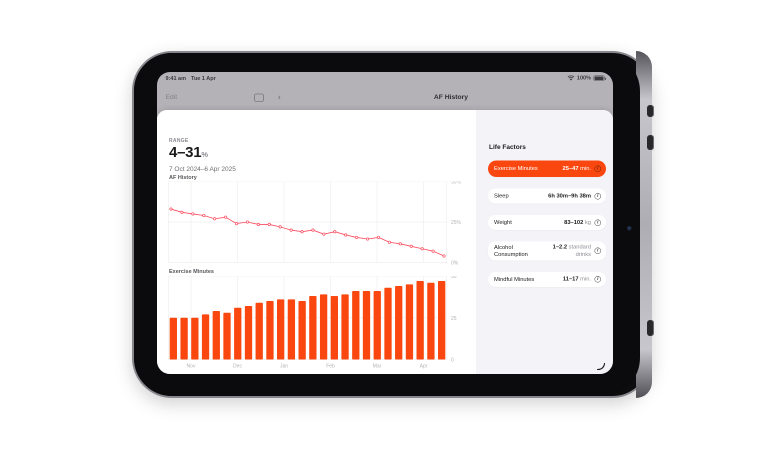 Image resolution: width=764 pixels, height=450 pixels. Describe the element at coordinates (279, 97) in the screenshot. I see `back-chevron-icon: ‹` at that location.